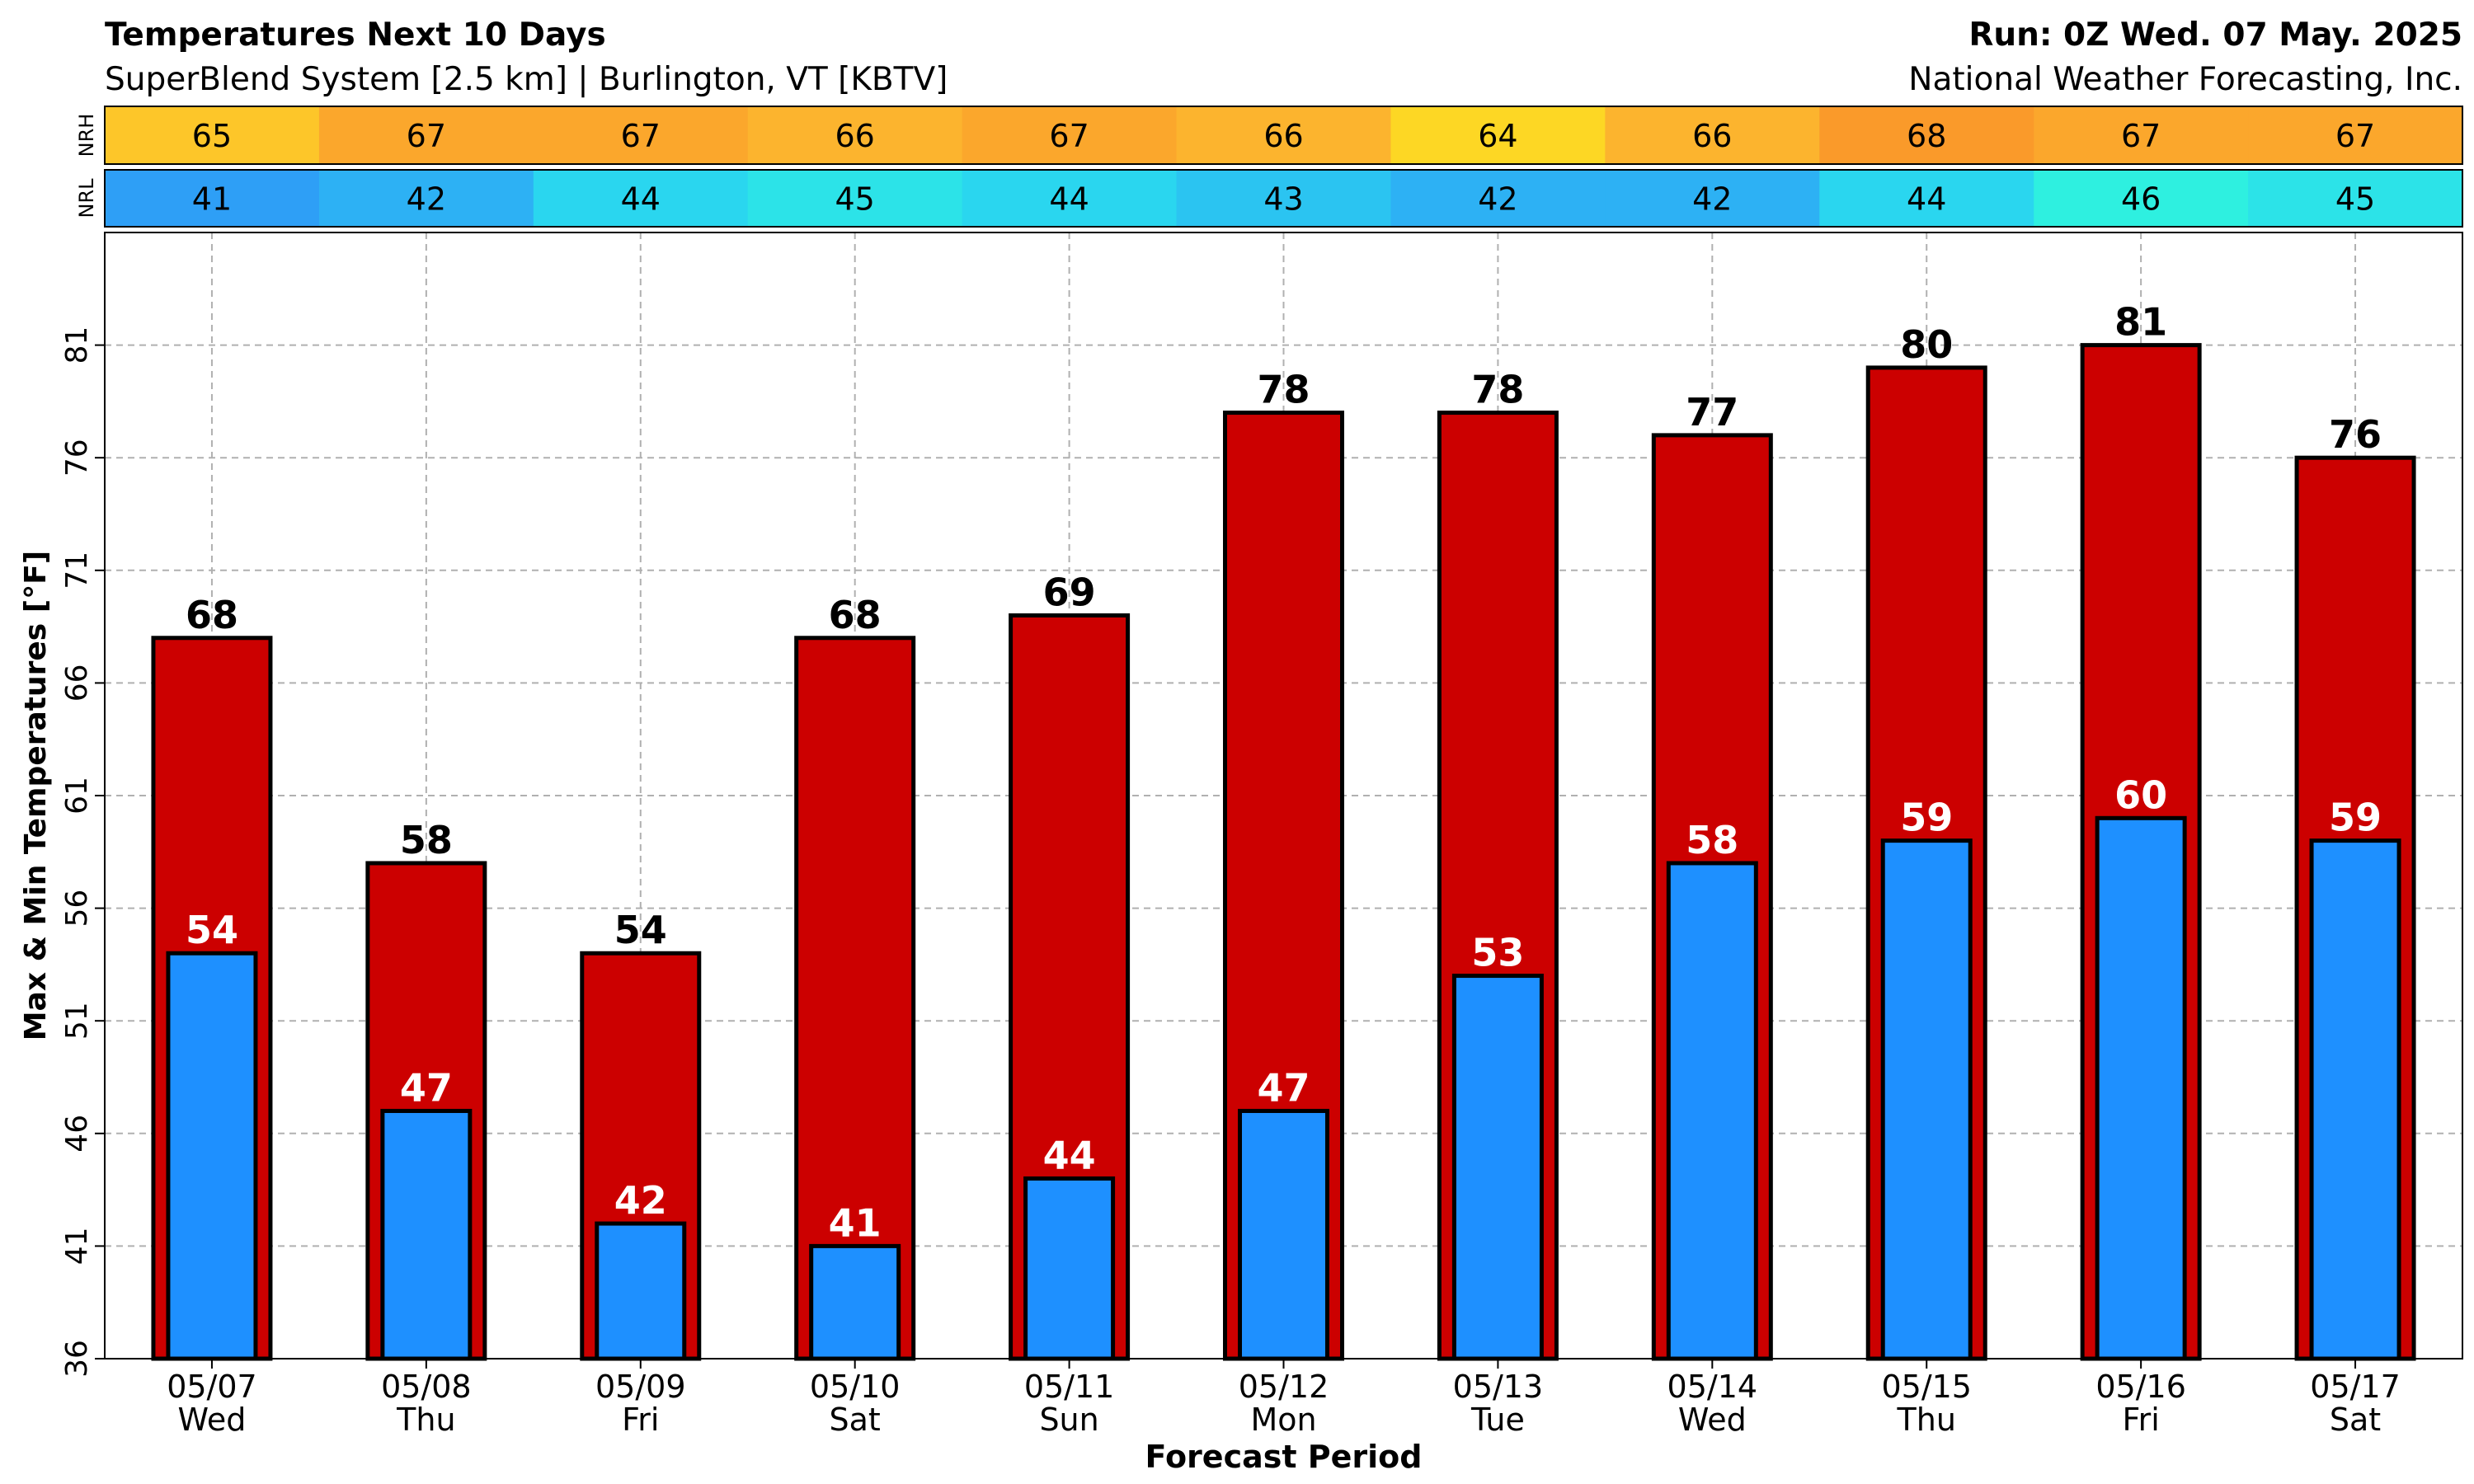 The height and width of the screenshot is (1484, 2474). What do you see at coordinates (77, 1134) in the screenshot?
I see `y-tick-label: 46` at bounding box center [77, 1134].